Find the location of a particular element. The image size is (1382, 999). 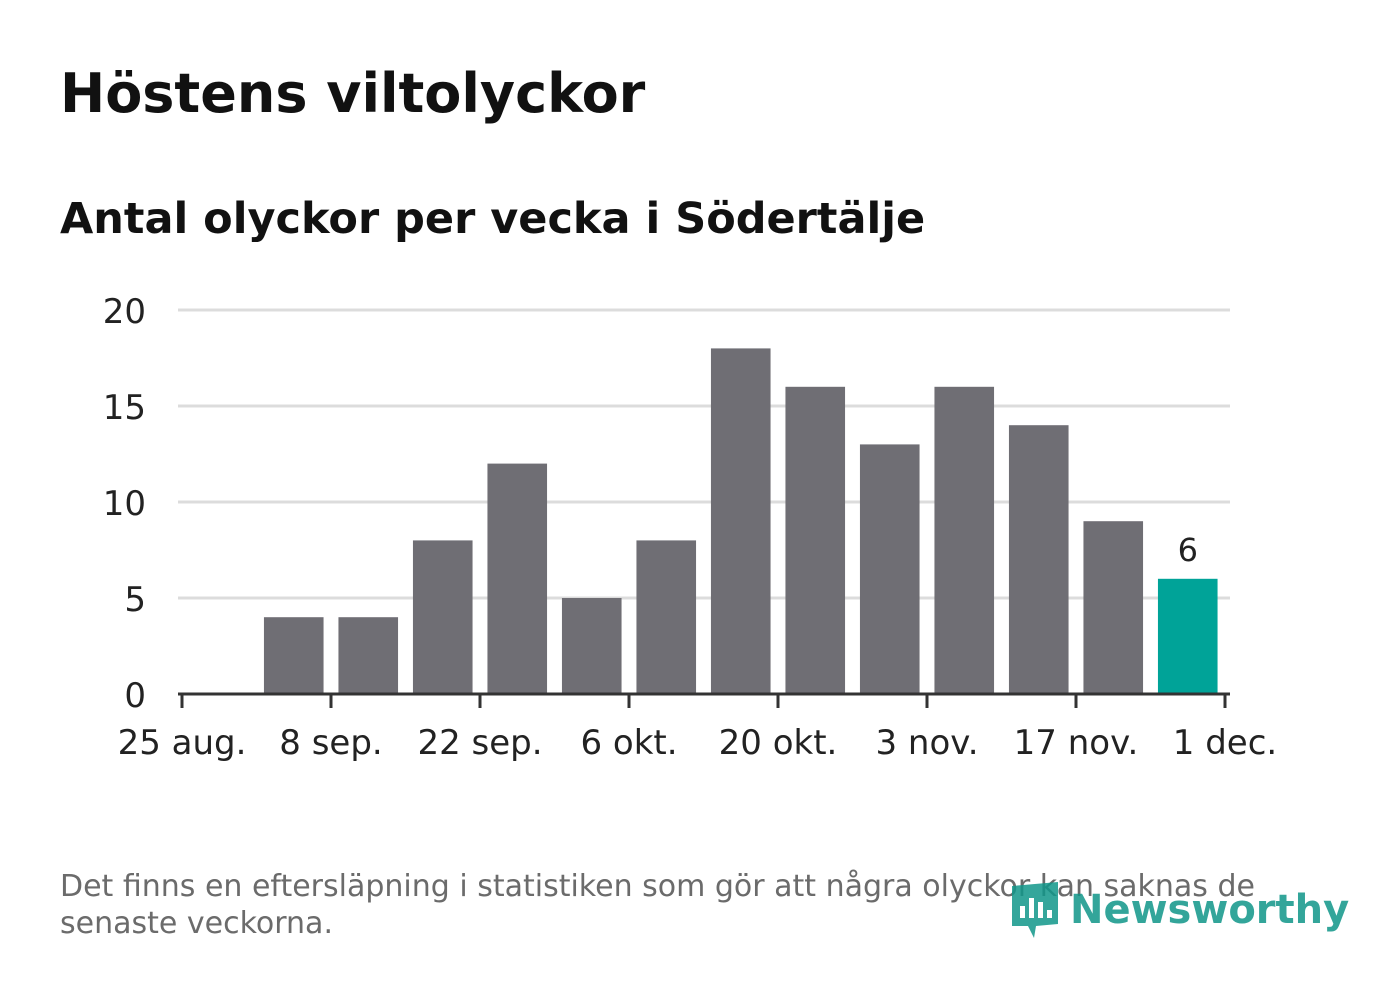

y-axis-labels: 0 5 10 15 20 is located at coordinates (124, 504).